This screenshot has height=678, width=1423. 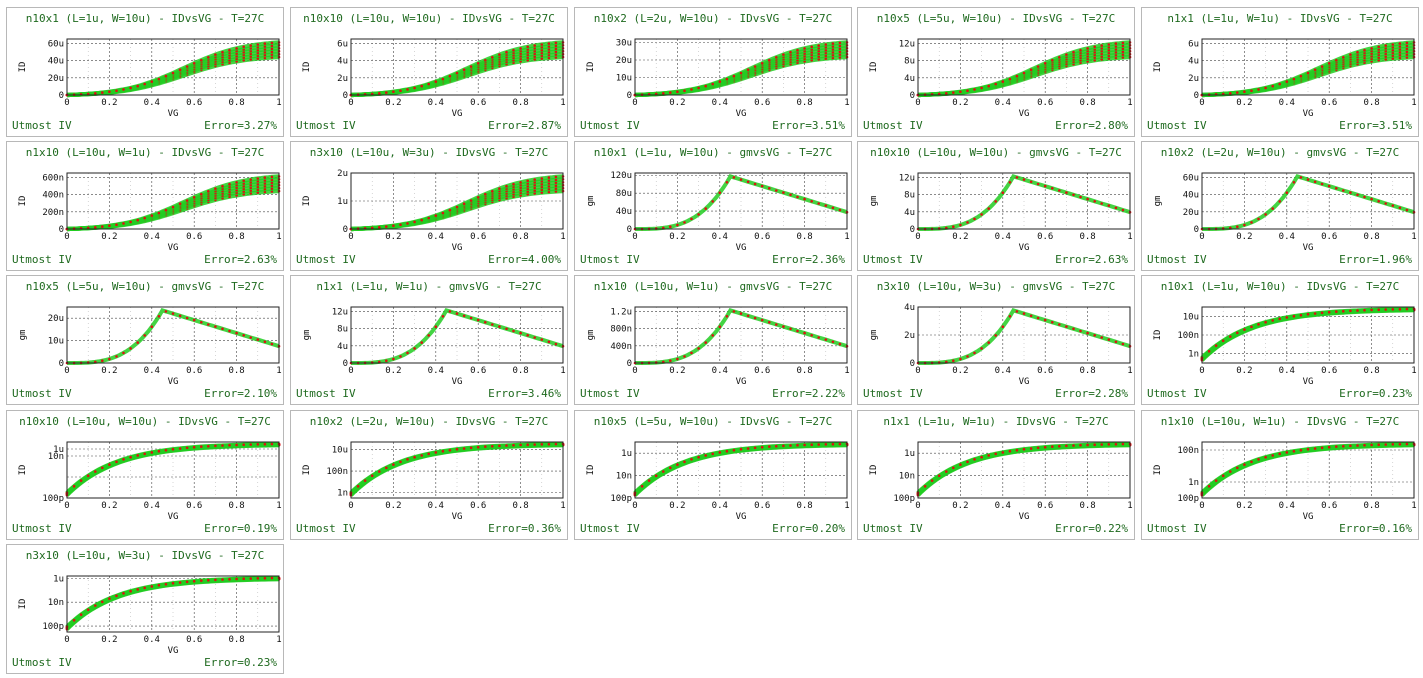 What do you see at coordinates (1001, 481) in the screenshot?
I see `chart-svg: 0 0.2 0.4 0.6 0.8 1 100p 10n 1u VG ID` at bounding box center [1001, 481].